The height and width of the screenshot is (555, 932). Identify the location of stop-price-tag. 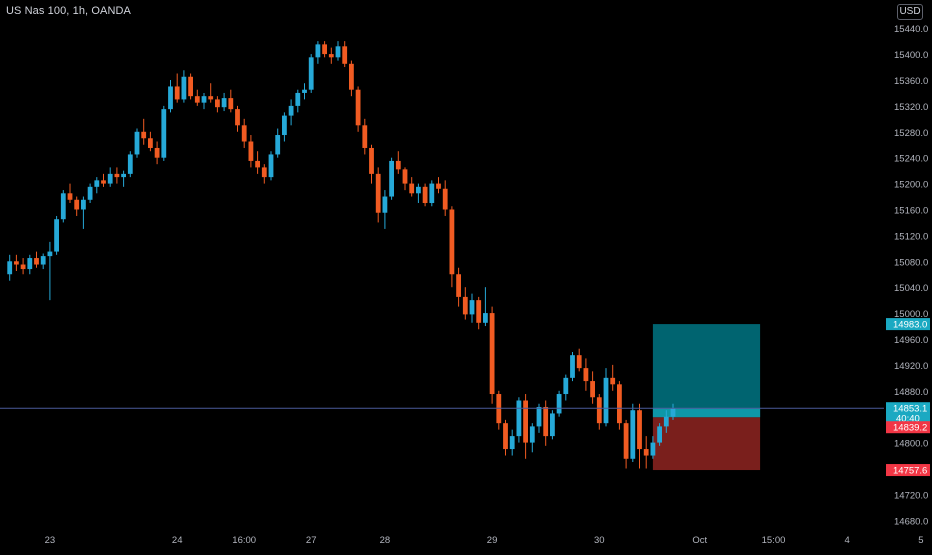
(908, 470).